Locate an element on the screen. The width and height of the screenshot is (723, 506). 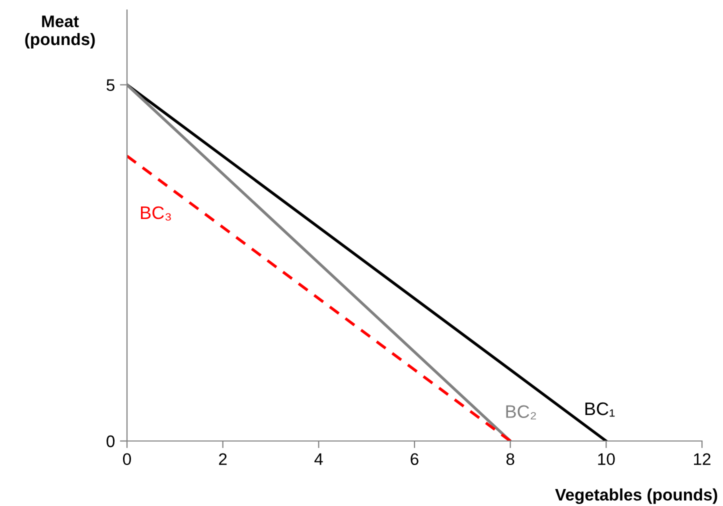
x-tick-label: 12 is located at coordinates (702, 459).